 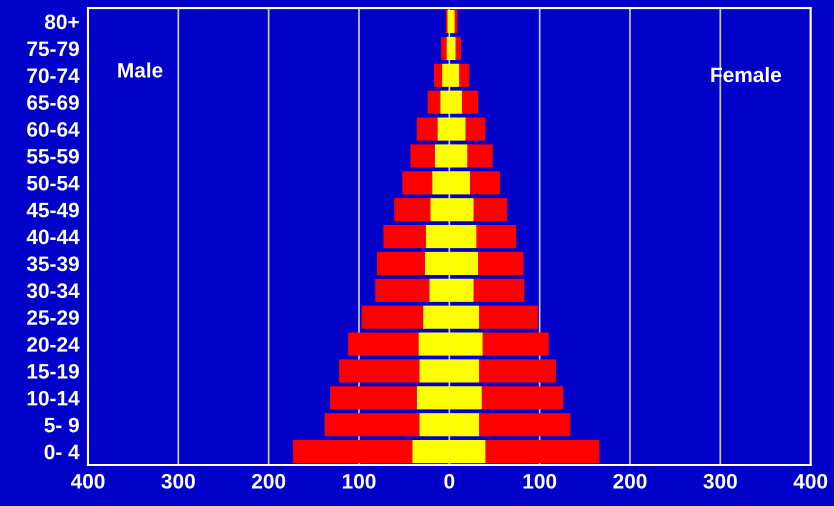 I want to click on y-tick-label: 5- 9, so click(x=61, y=425).